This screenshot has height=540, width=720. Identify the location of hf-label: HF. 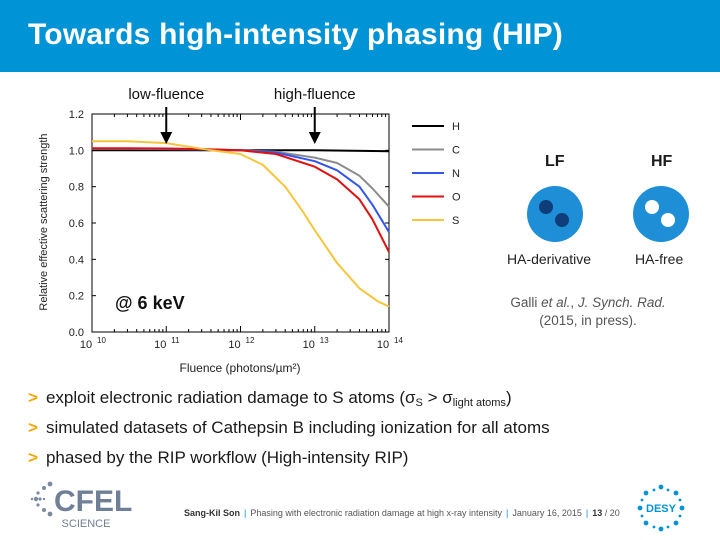
(662, 161).